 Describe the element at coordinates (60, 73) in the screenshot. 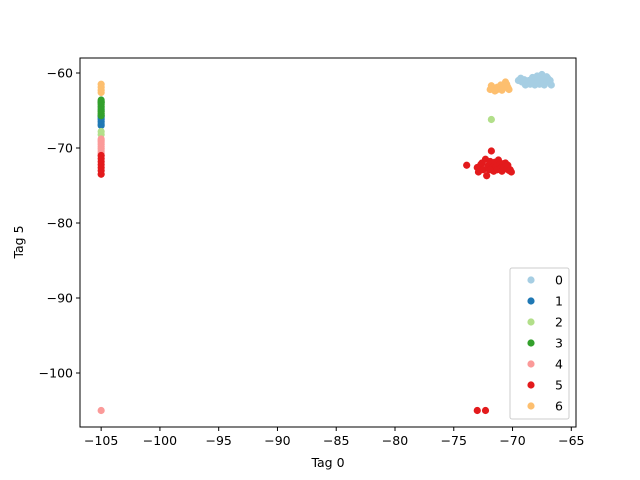

I see `y-tick-label: −60` at that location.